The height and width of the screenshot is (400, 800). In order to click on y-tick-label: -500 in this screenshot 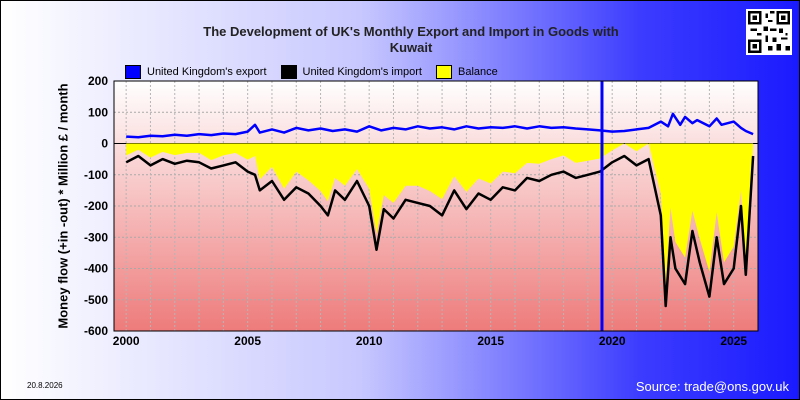, I will do `click(96, 300)`.